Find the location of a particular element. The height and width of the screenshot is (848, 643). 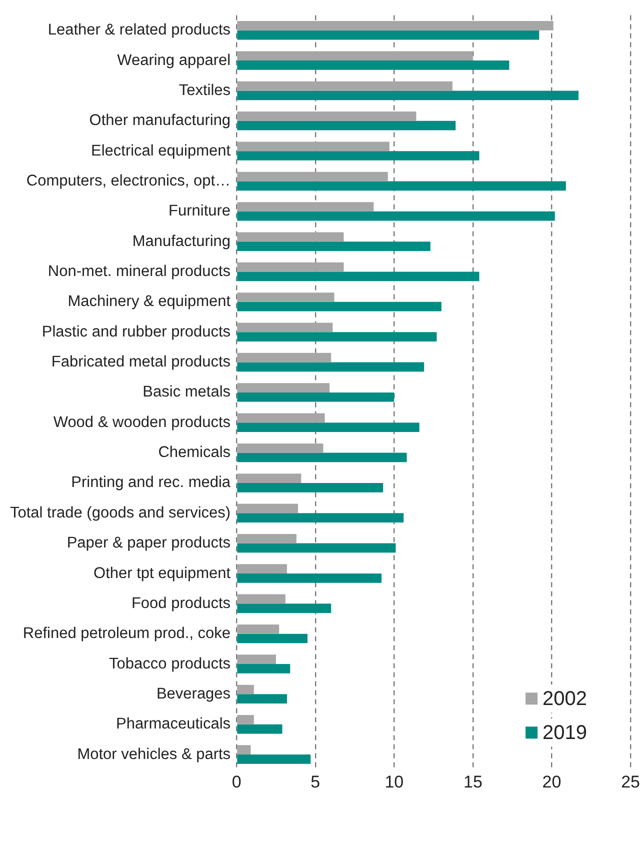

x-tick-label: 10 is located at coordinates (394, 782).